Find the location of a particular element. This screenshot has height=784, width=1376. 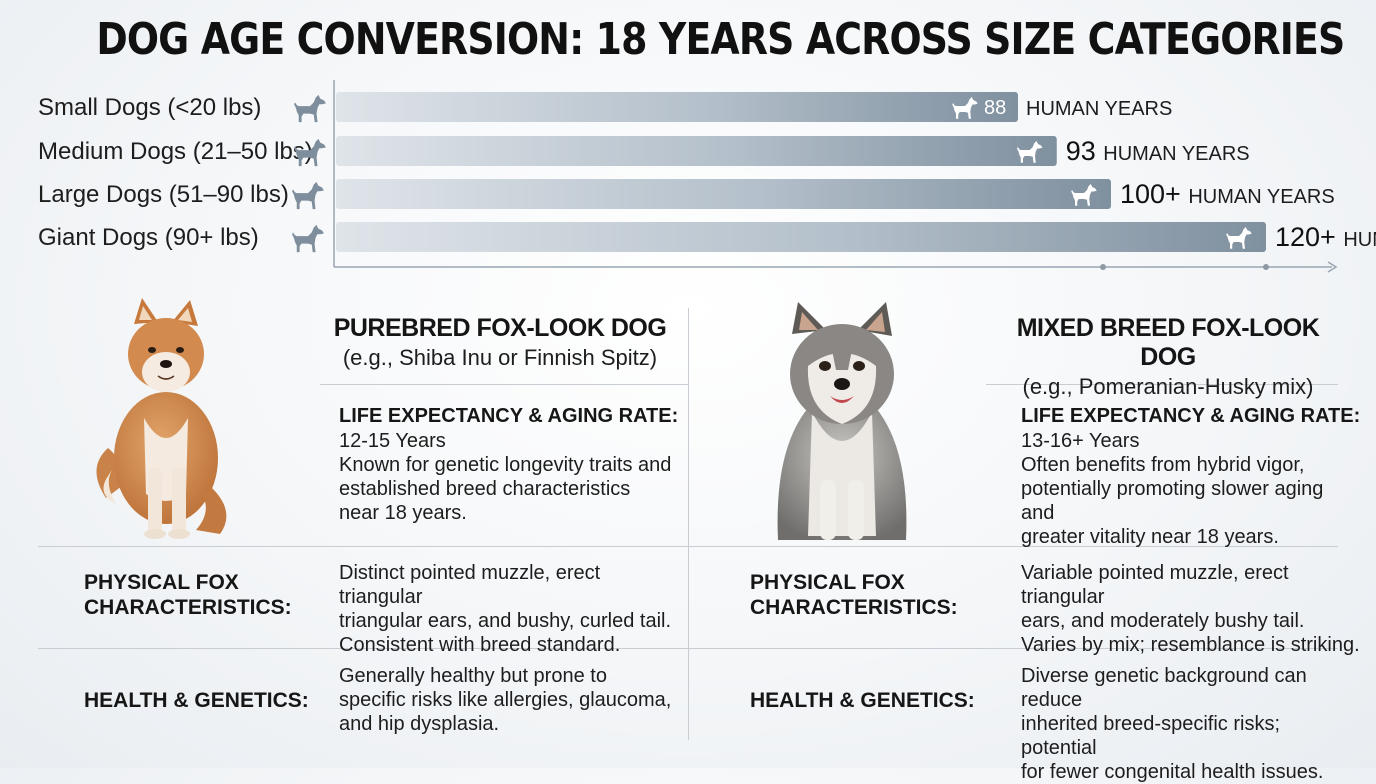

divider-physical is located at coordinates (688, 546).